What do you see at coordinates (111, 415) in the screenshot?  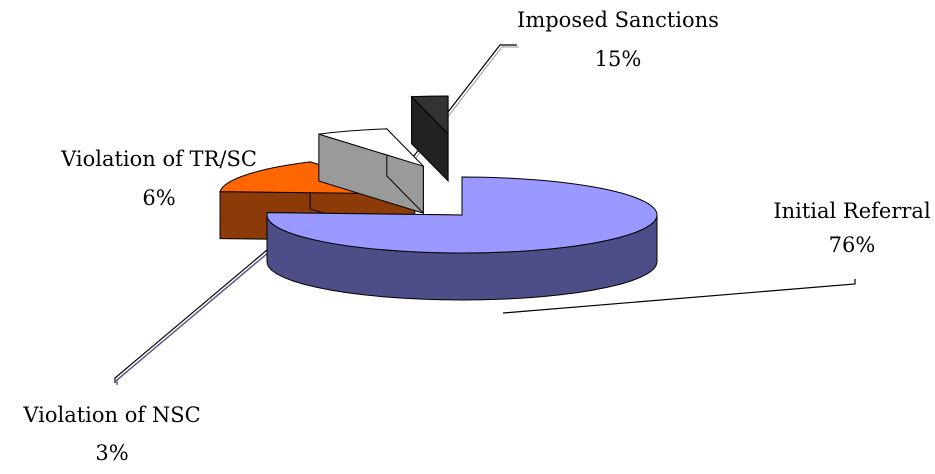 I see `slice-label-violation-nsc: Violation of NSC` at bounding box center [111, 415].